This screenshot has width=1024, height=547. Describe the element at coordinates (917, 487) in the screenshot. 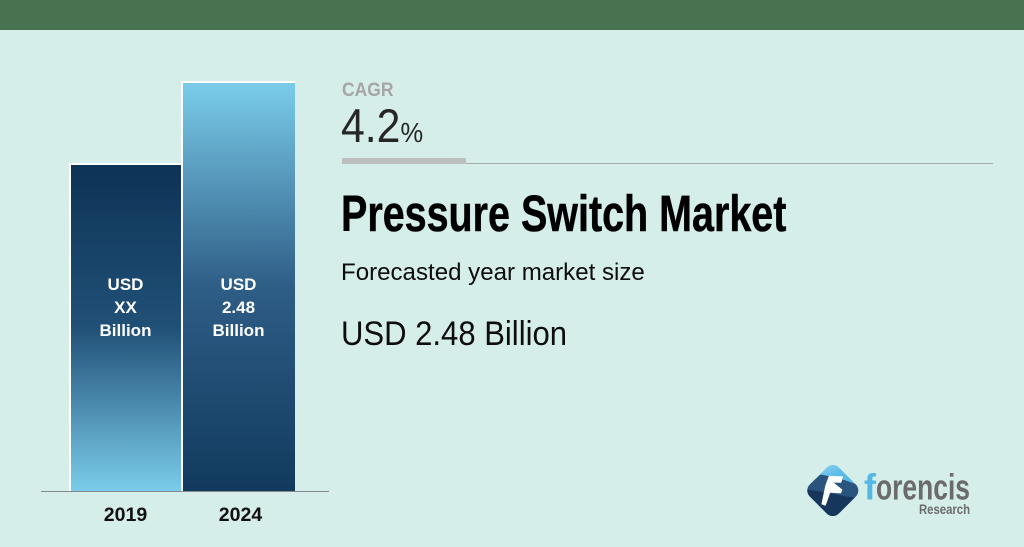

I see `svg-text: forencis` at that location.